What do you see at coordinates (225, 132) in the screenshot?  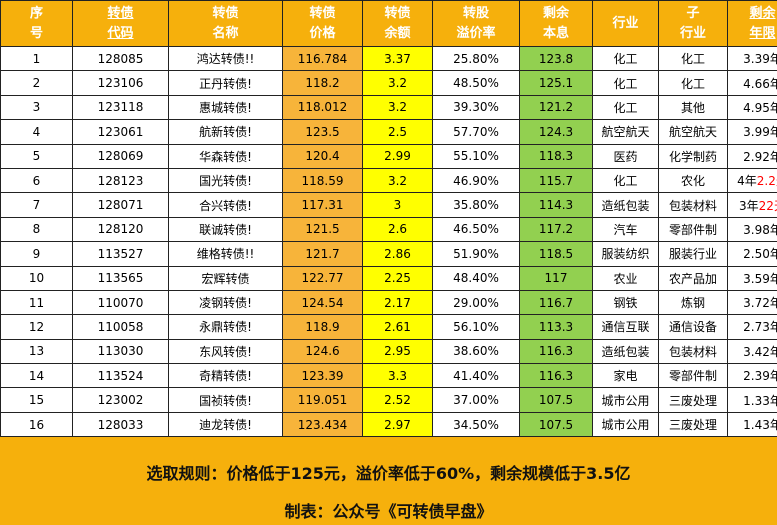 I see `cell-name: 航新转债!` at bounding box center [225, 132].